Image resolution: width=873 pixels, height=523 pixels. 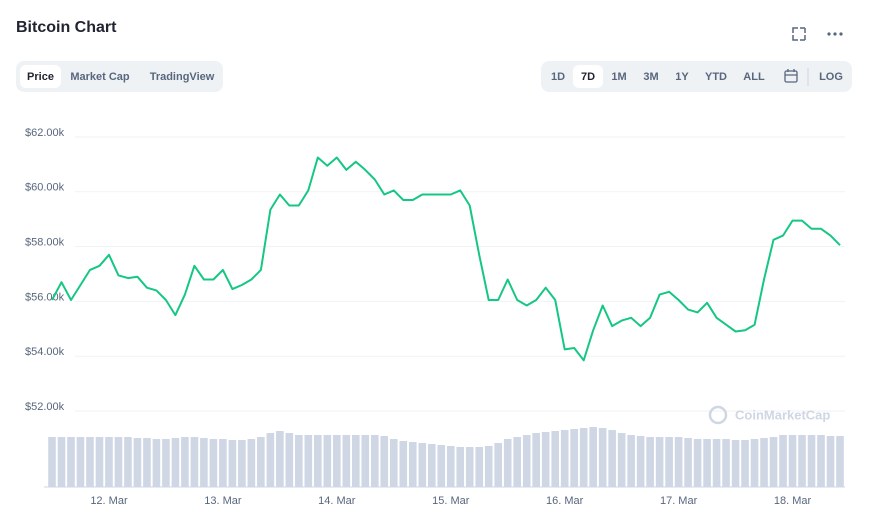 I want to click on range-button: 1D, so click(x=558, y=77).